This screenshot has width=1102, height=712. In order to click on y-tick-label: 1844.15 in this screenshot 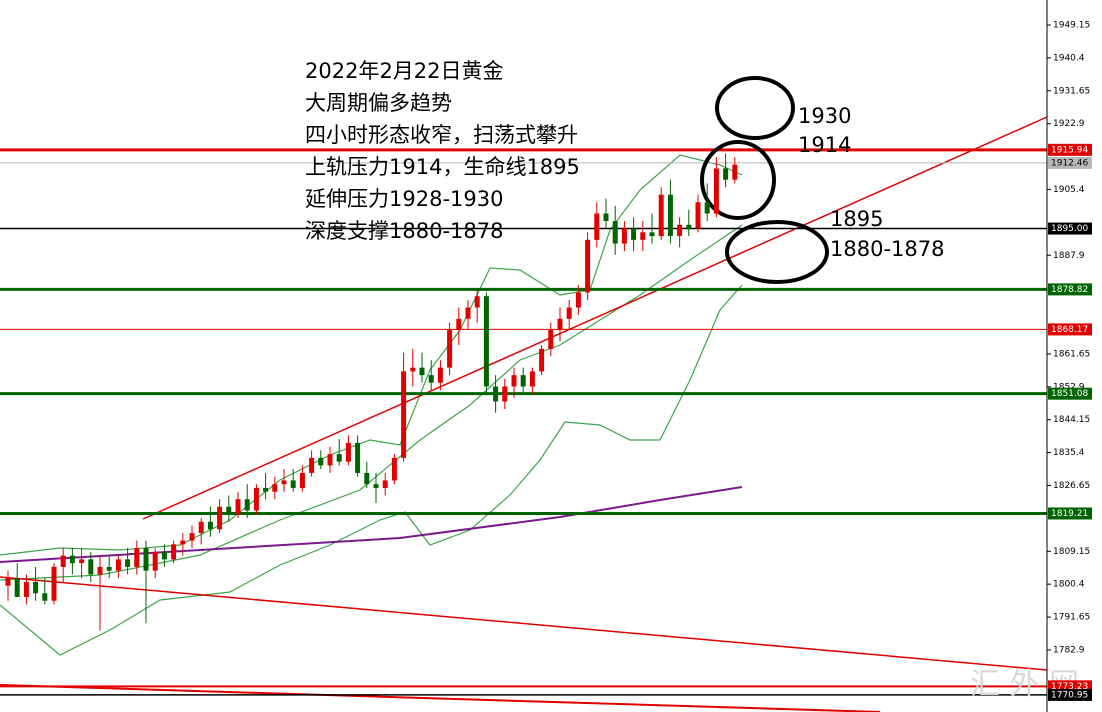, I will do `click(1071, 420)`.